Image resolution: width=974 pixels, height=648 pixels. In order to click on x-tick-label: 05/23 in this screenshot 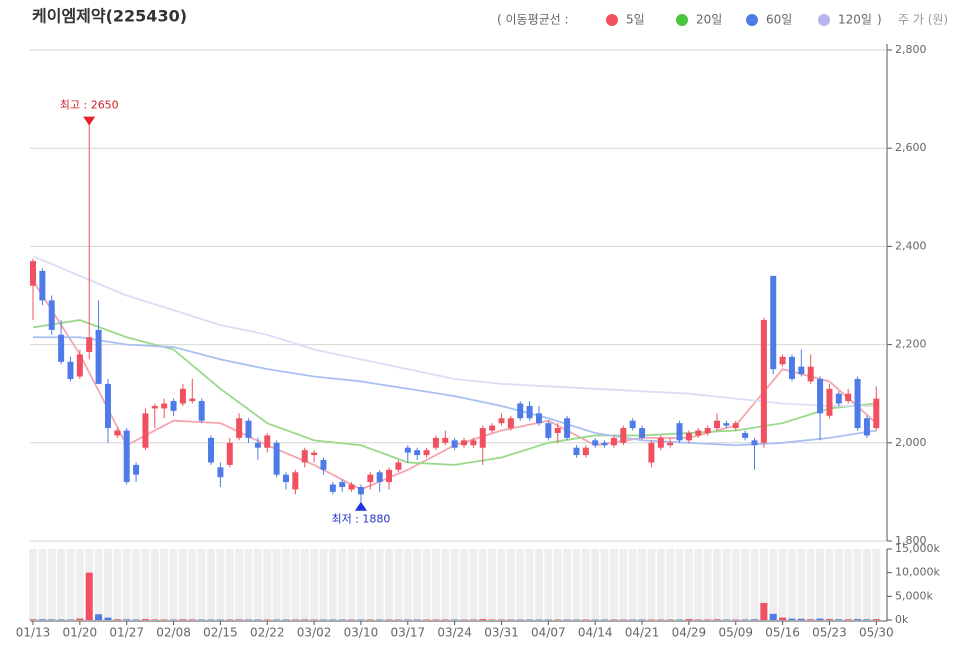, I will do `click(829, 633)`.